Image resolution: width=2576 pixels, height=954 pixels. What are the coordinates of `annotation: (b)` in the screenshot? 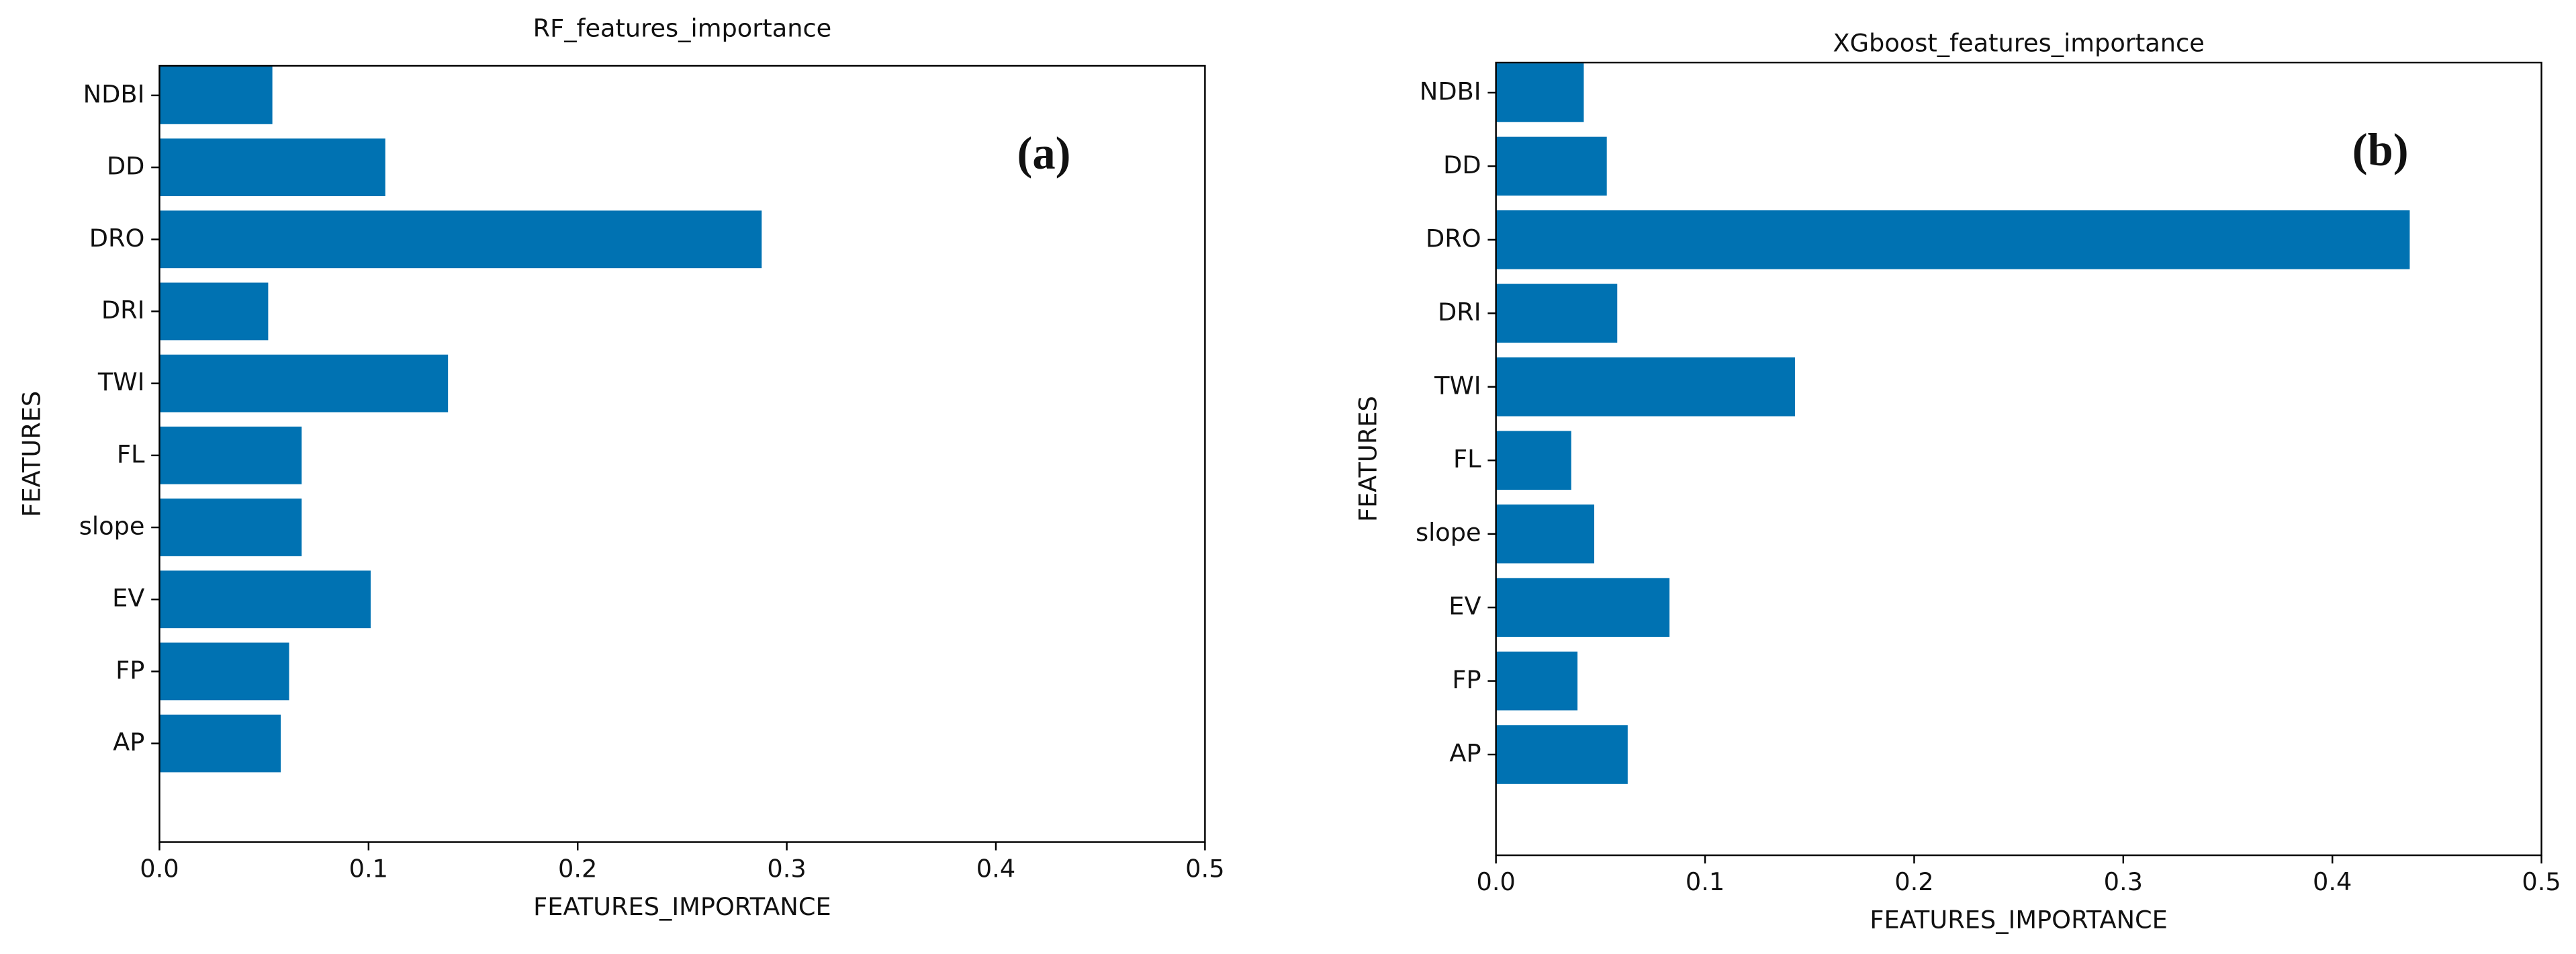 It's located at (2380, 149).